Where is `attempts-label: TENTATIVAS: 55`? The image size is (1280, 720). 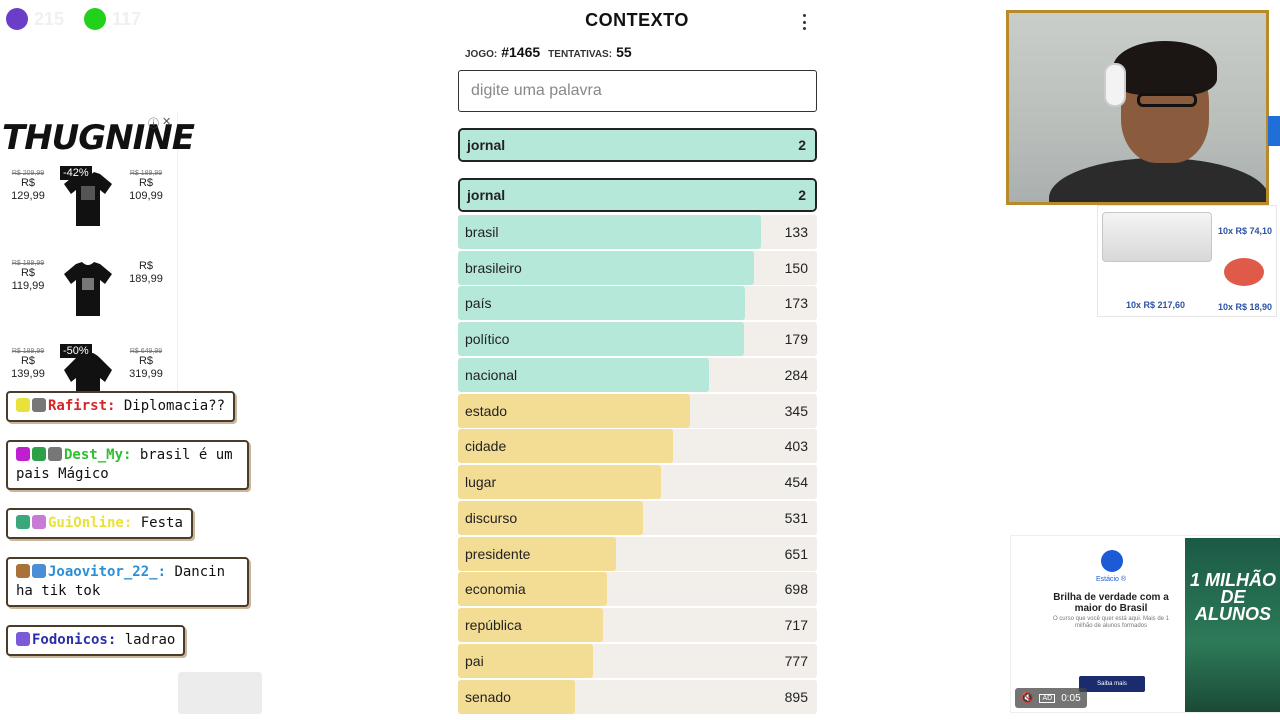
attempts-label: TENTATIVAS: 55 is located at coordinates (590, 52).